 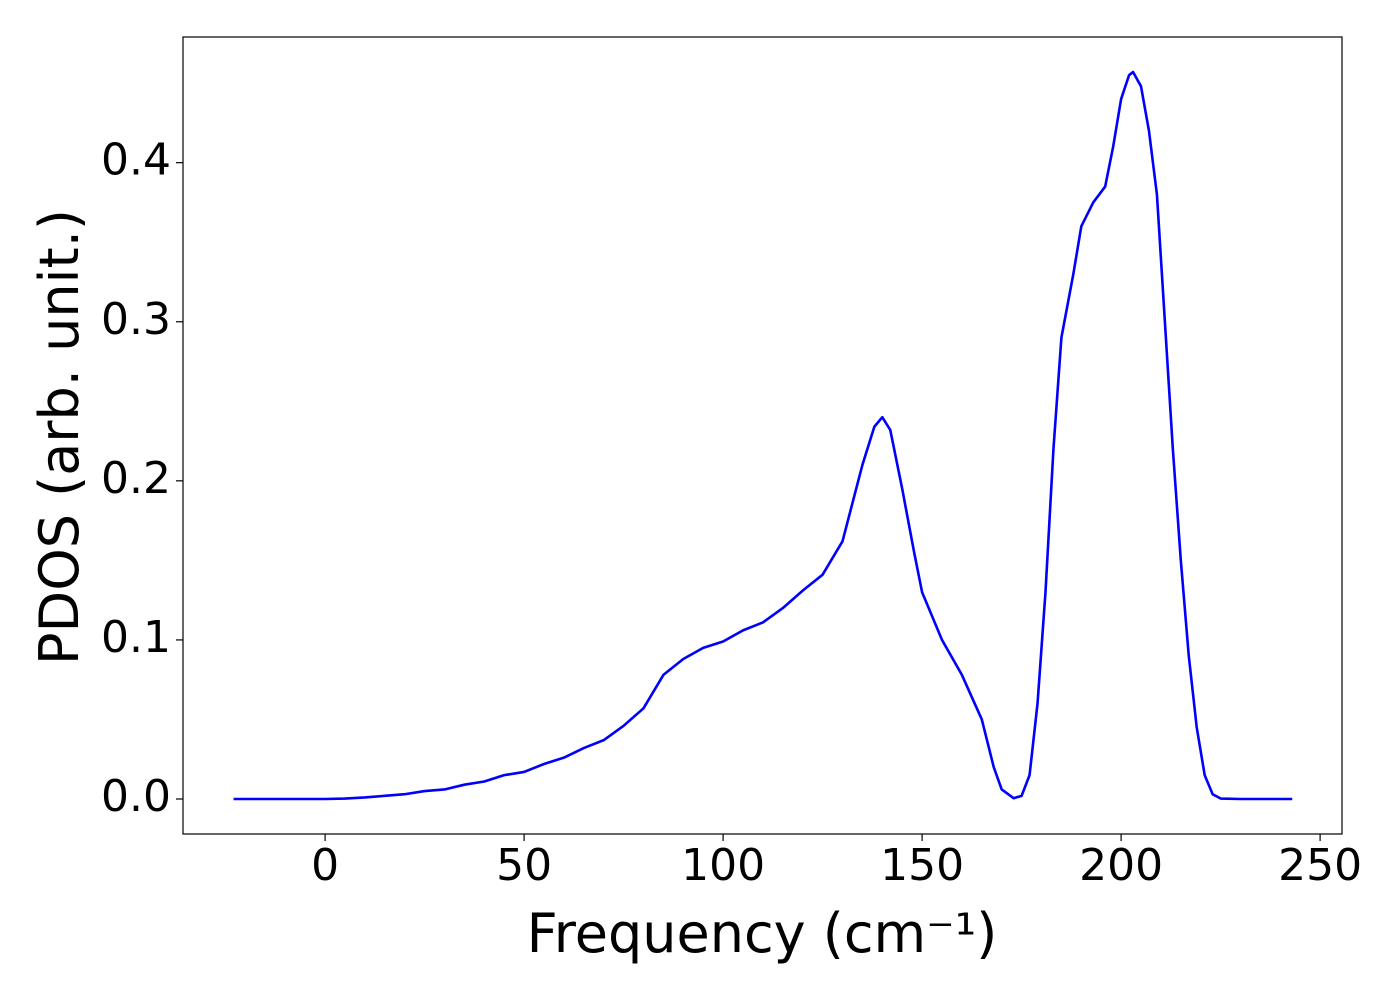 What do you see at coordinates (762, 933) in the screenshot?
I see `x-axis-label: Frequency (cm⁻¹)` at bounding box center [762, 933].